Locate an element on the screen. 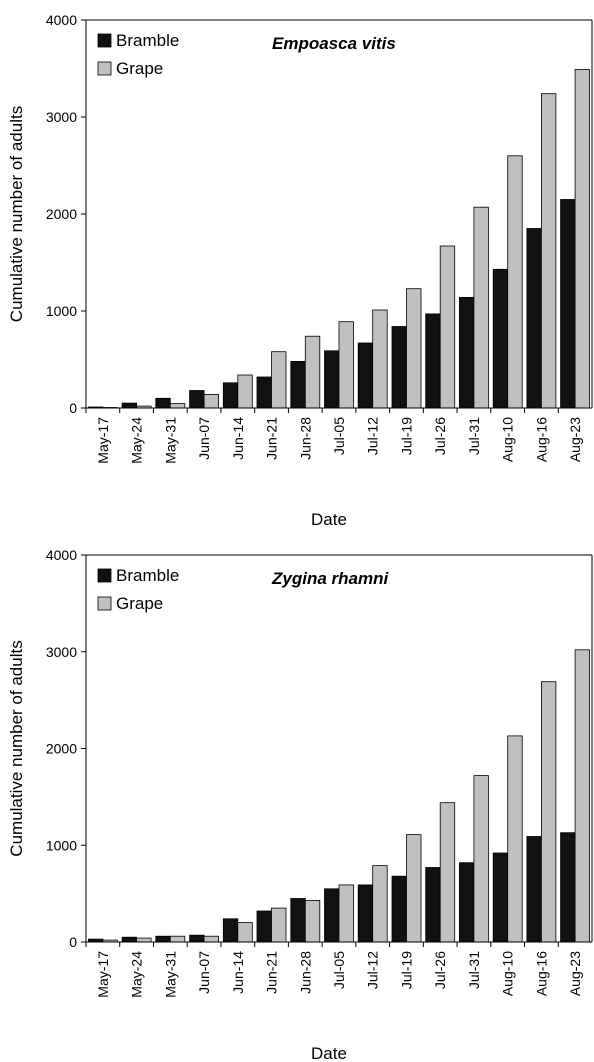 This screenshot has width=594, height=1062. chart-title: Empoasca vitis is located at coordinates (334, 43).